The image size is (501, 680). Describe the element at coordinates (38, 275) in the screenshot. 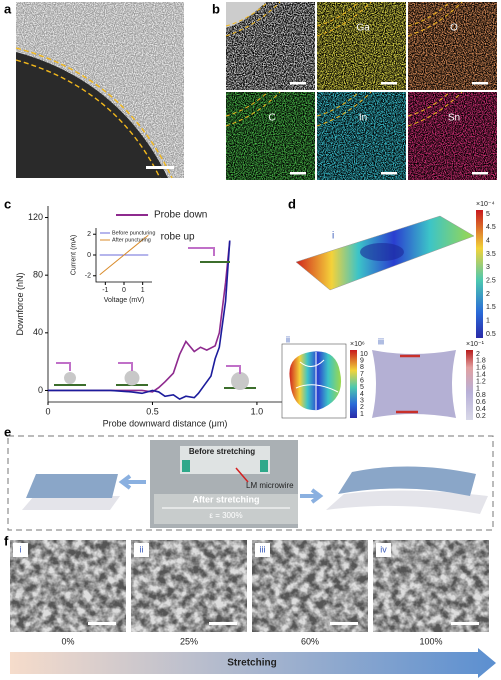

I see `y-tick-label: 80` at that location.